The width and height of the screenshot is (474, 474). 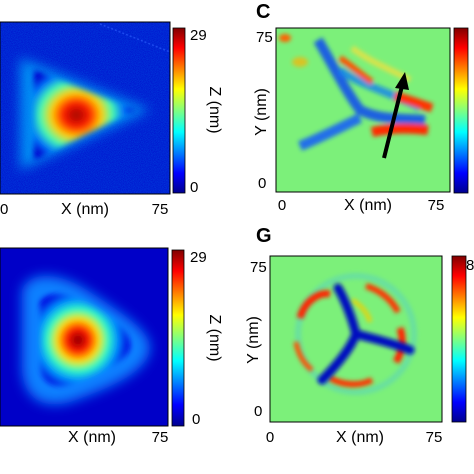 I want to click on top-right-x-tick-75: 75, so click(x=436, y=205).